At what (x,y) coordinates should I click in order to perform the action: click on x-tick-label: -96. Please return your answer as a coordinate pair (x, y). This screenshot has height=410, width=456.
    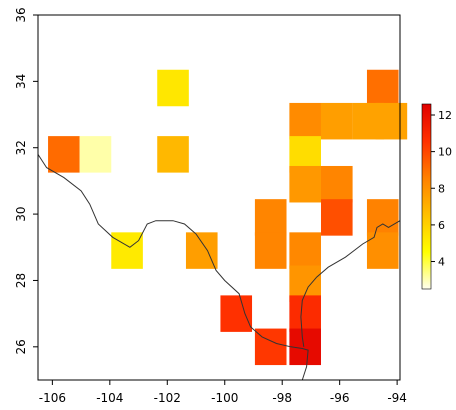
    Looking at the image, I should click on (340, 398).